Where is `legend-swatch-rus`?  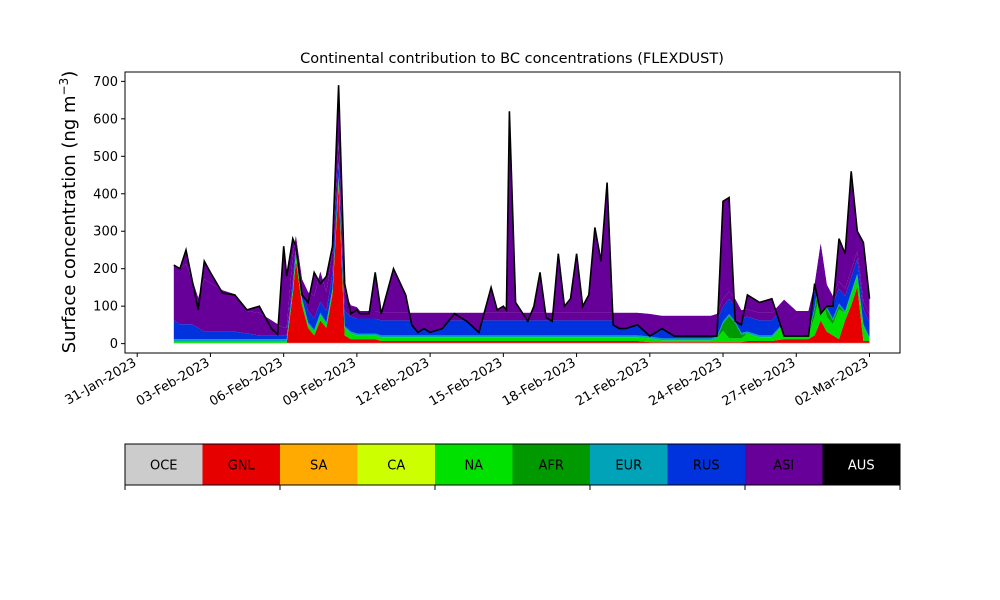 legend-swatch-rus is located at coordinates (706, 464).